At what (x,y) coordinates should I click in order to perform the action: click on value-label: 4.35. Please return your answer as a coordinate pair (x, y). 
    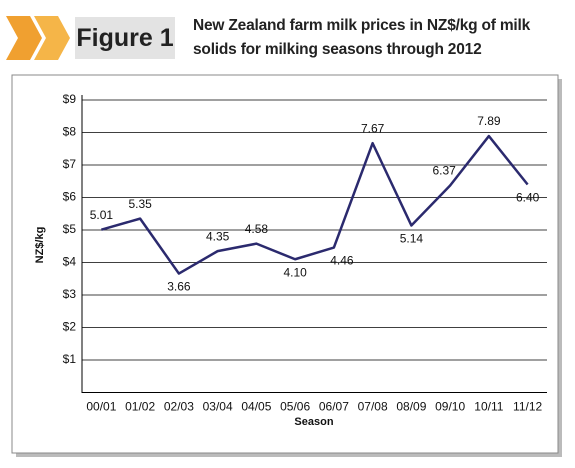
    Looking at the image, I should click on (218, 236).